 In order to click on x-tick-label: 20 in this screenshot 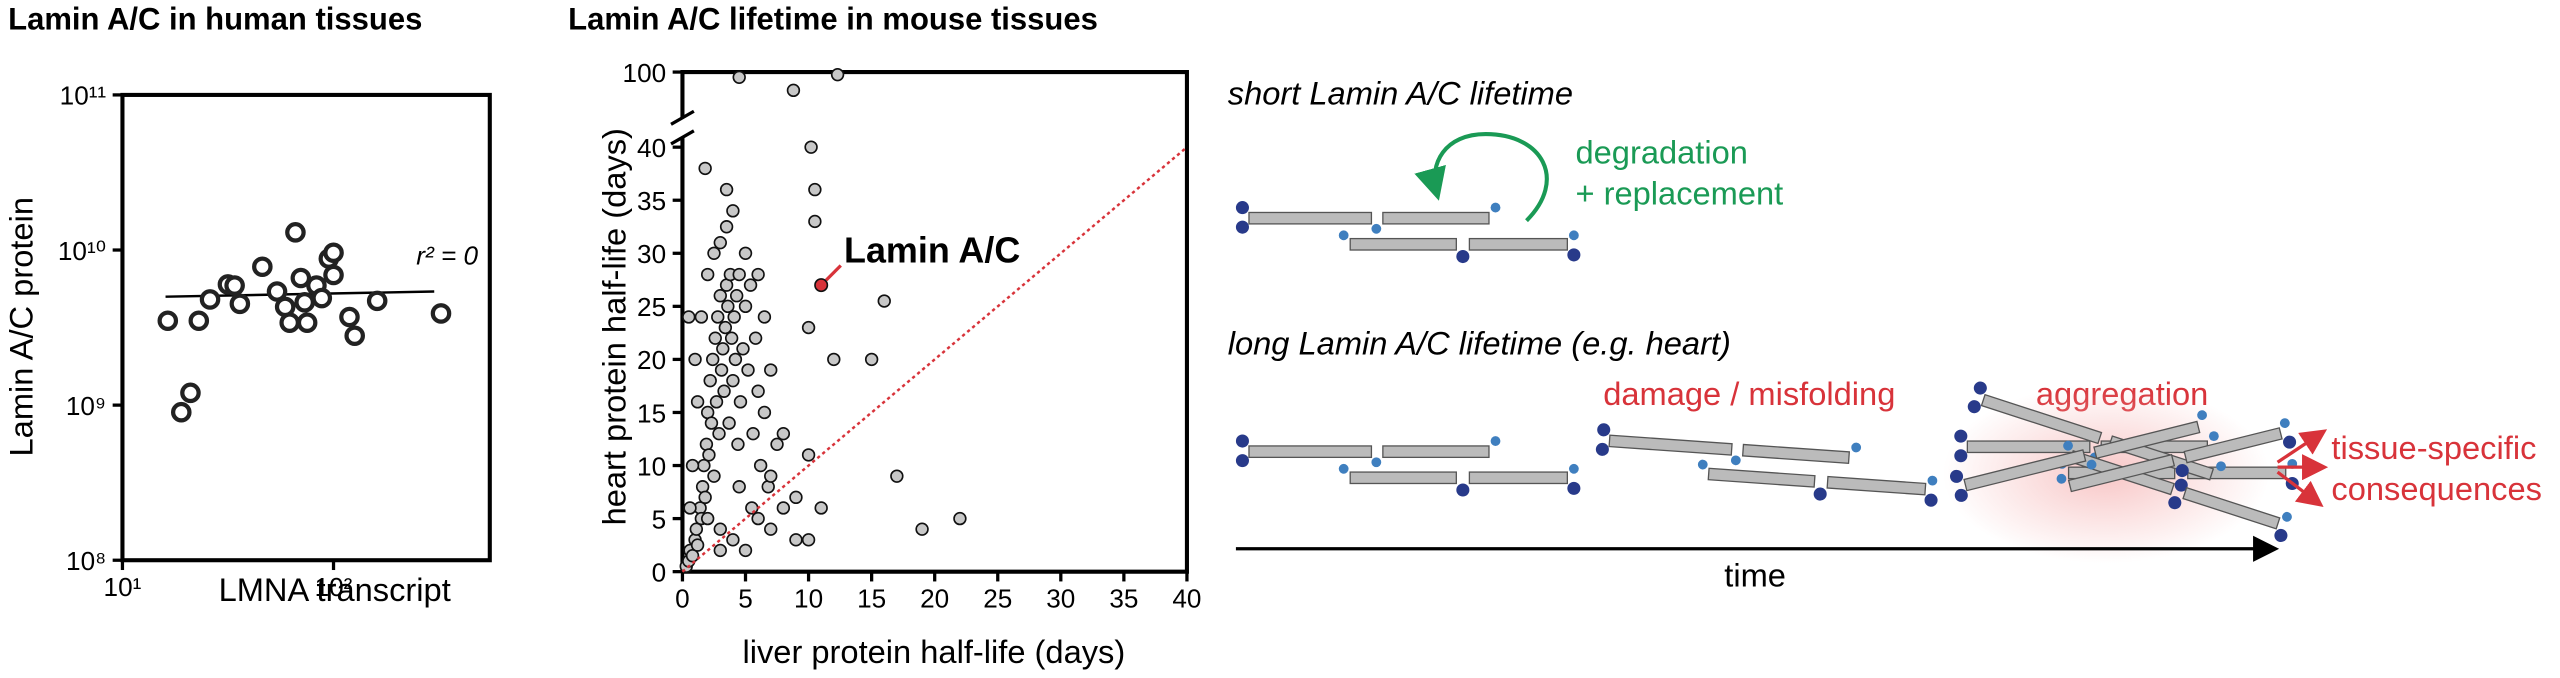, I will do `click(934, 599)`.